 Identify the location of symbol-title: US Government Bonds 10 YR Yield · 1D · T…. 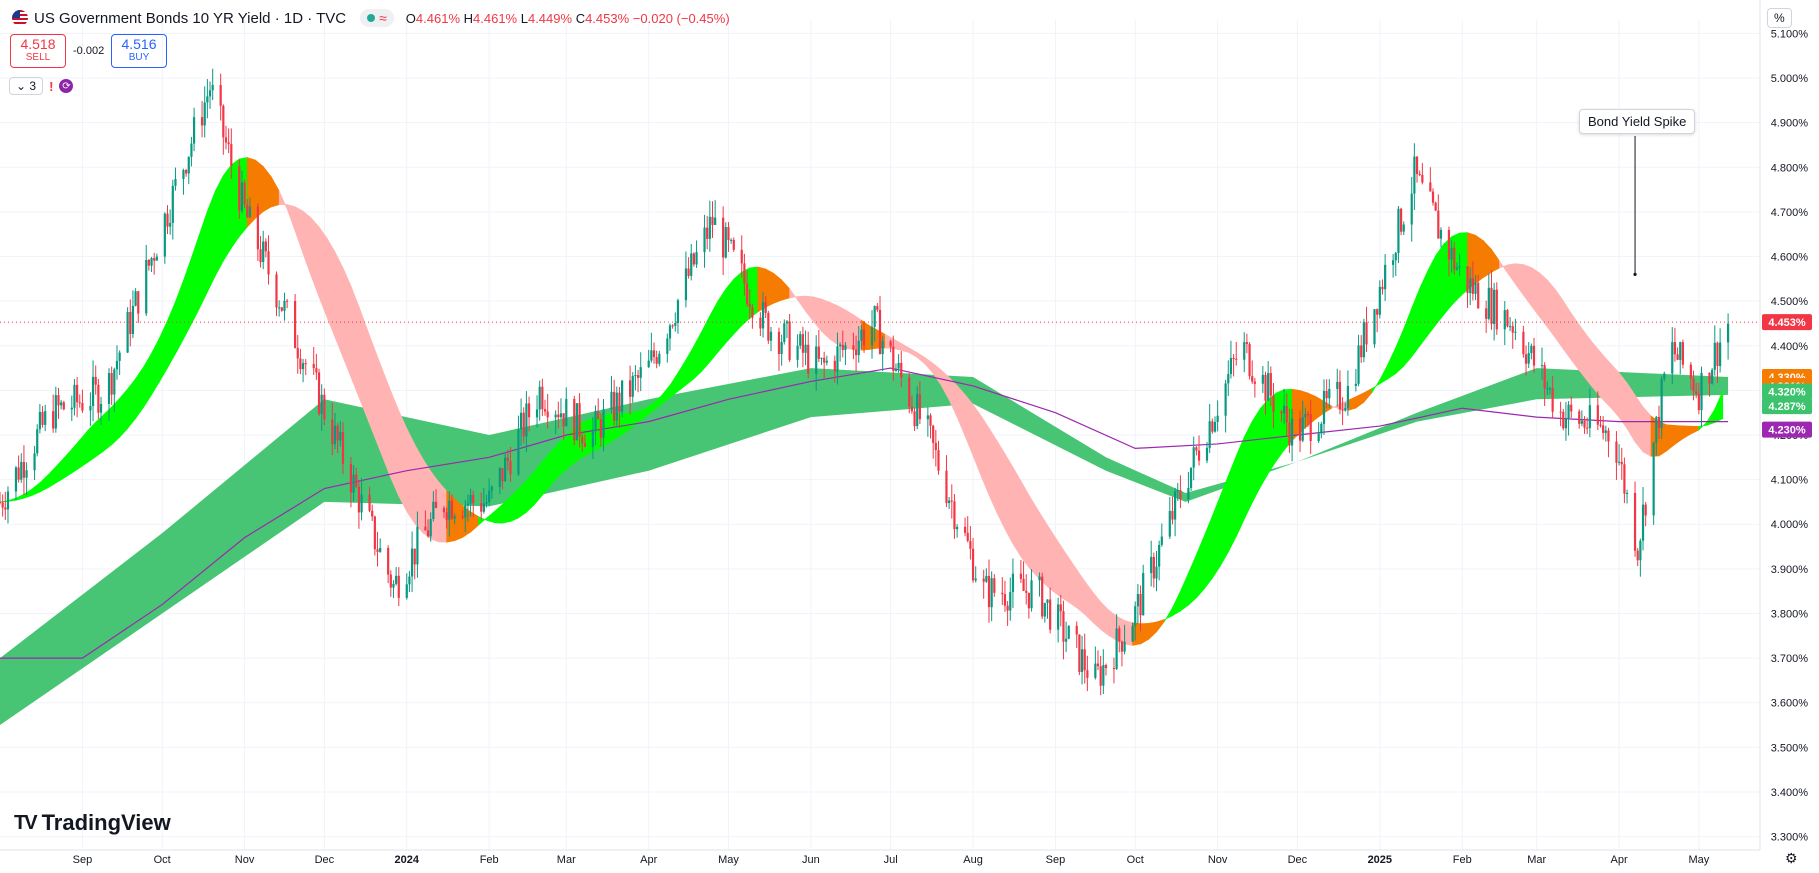
(190, 18).